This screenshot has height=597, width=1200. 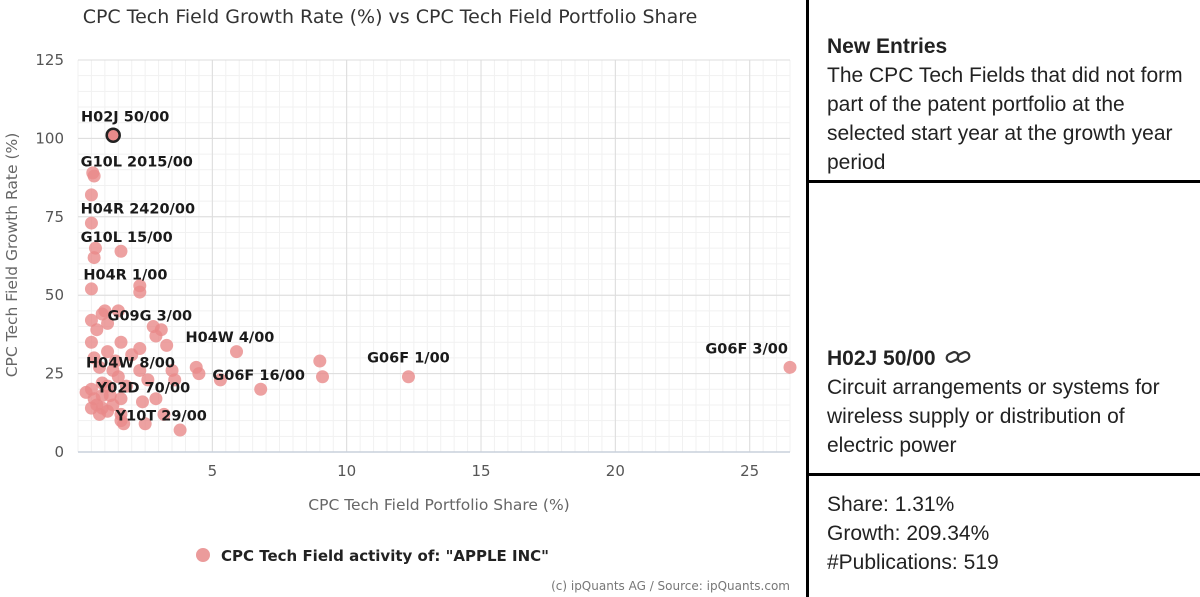 I want to click on publications-count: #Publications: 519, so click(x=913, y=562).